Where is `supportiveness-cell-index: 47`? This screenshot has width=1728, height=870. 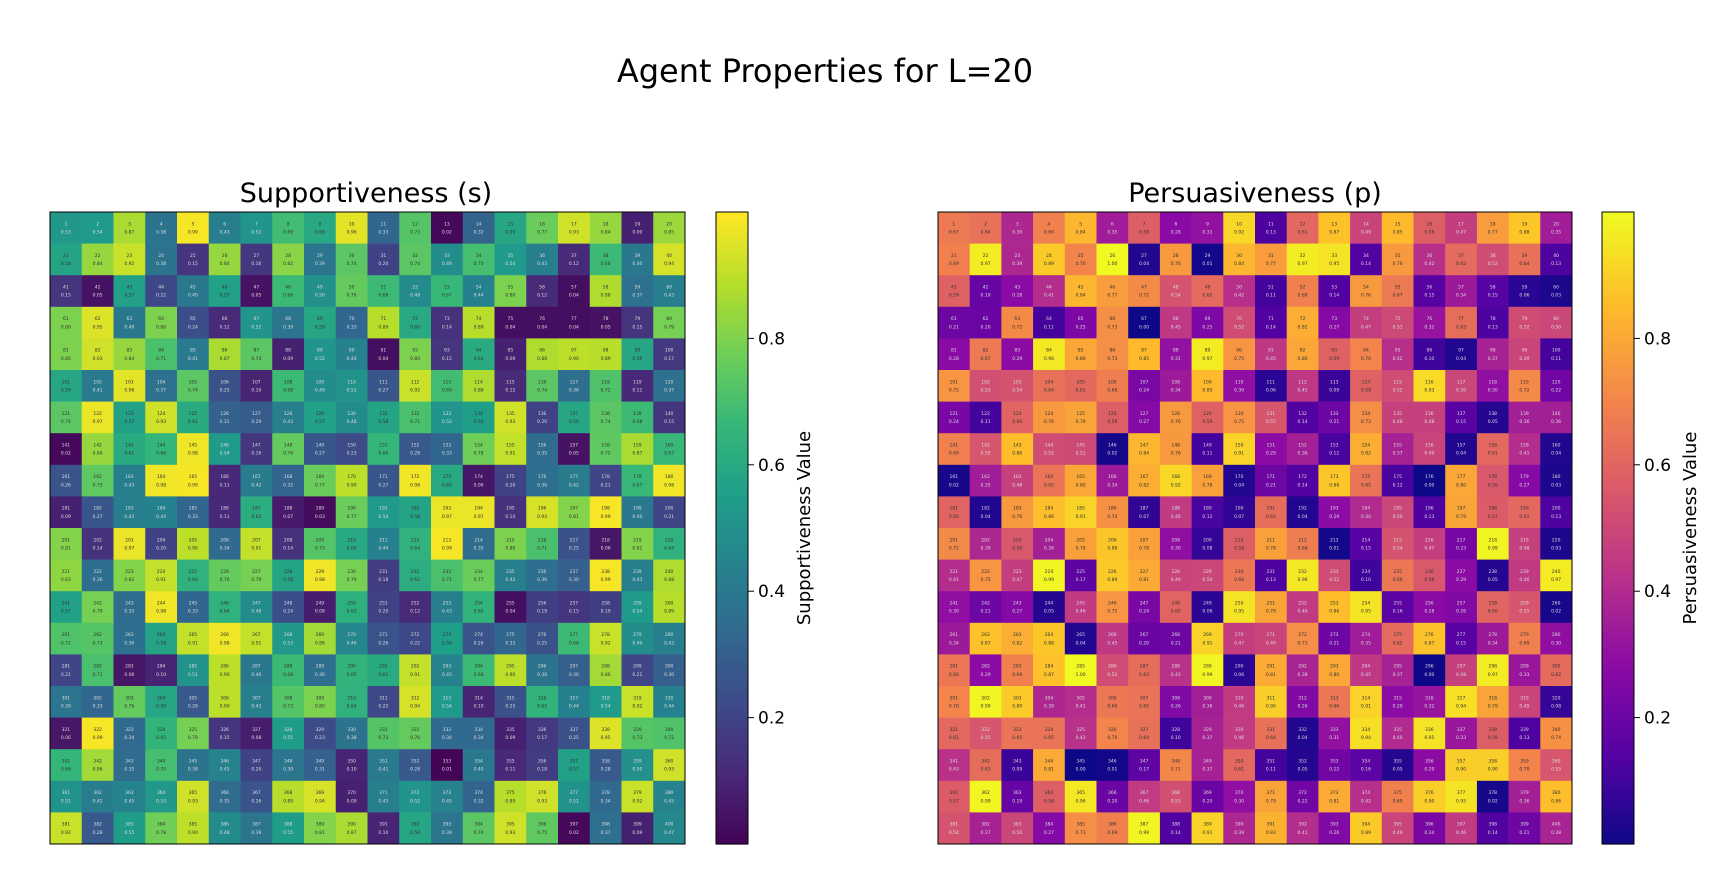
supportiveness-cell-index: 47 is located at coordinates (257, 287).